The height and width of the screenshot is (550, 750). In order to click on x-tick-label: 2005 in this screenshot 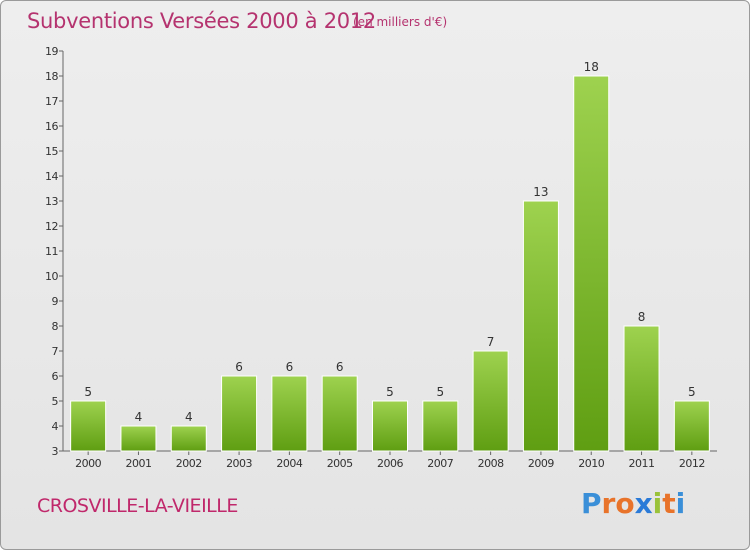, I will do `click(340, 463)`.